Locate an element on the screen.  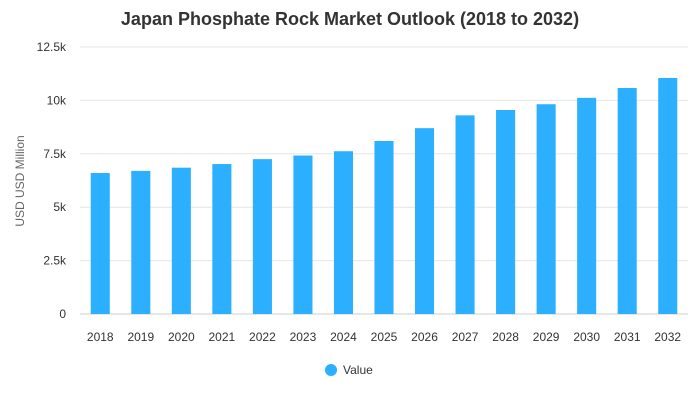
bar-2024 is located at coordinates (343, 232).